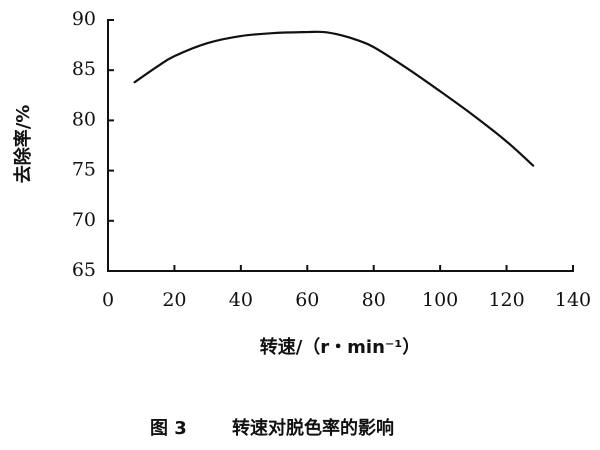  Describe the element at coordinates (84, 119) in the screenshot. I see `y-tick-label: 80` at that location.